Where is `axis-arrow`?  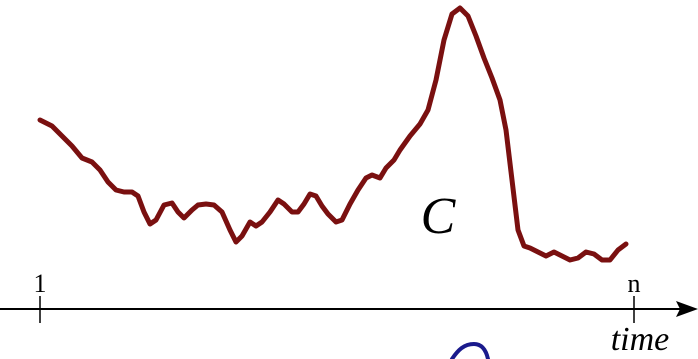 axis-arrow is located at coordinates (687, 309).